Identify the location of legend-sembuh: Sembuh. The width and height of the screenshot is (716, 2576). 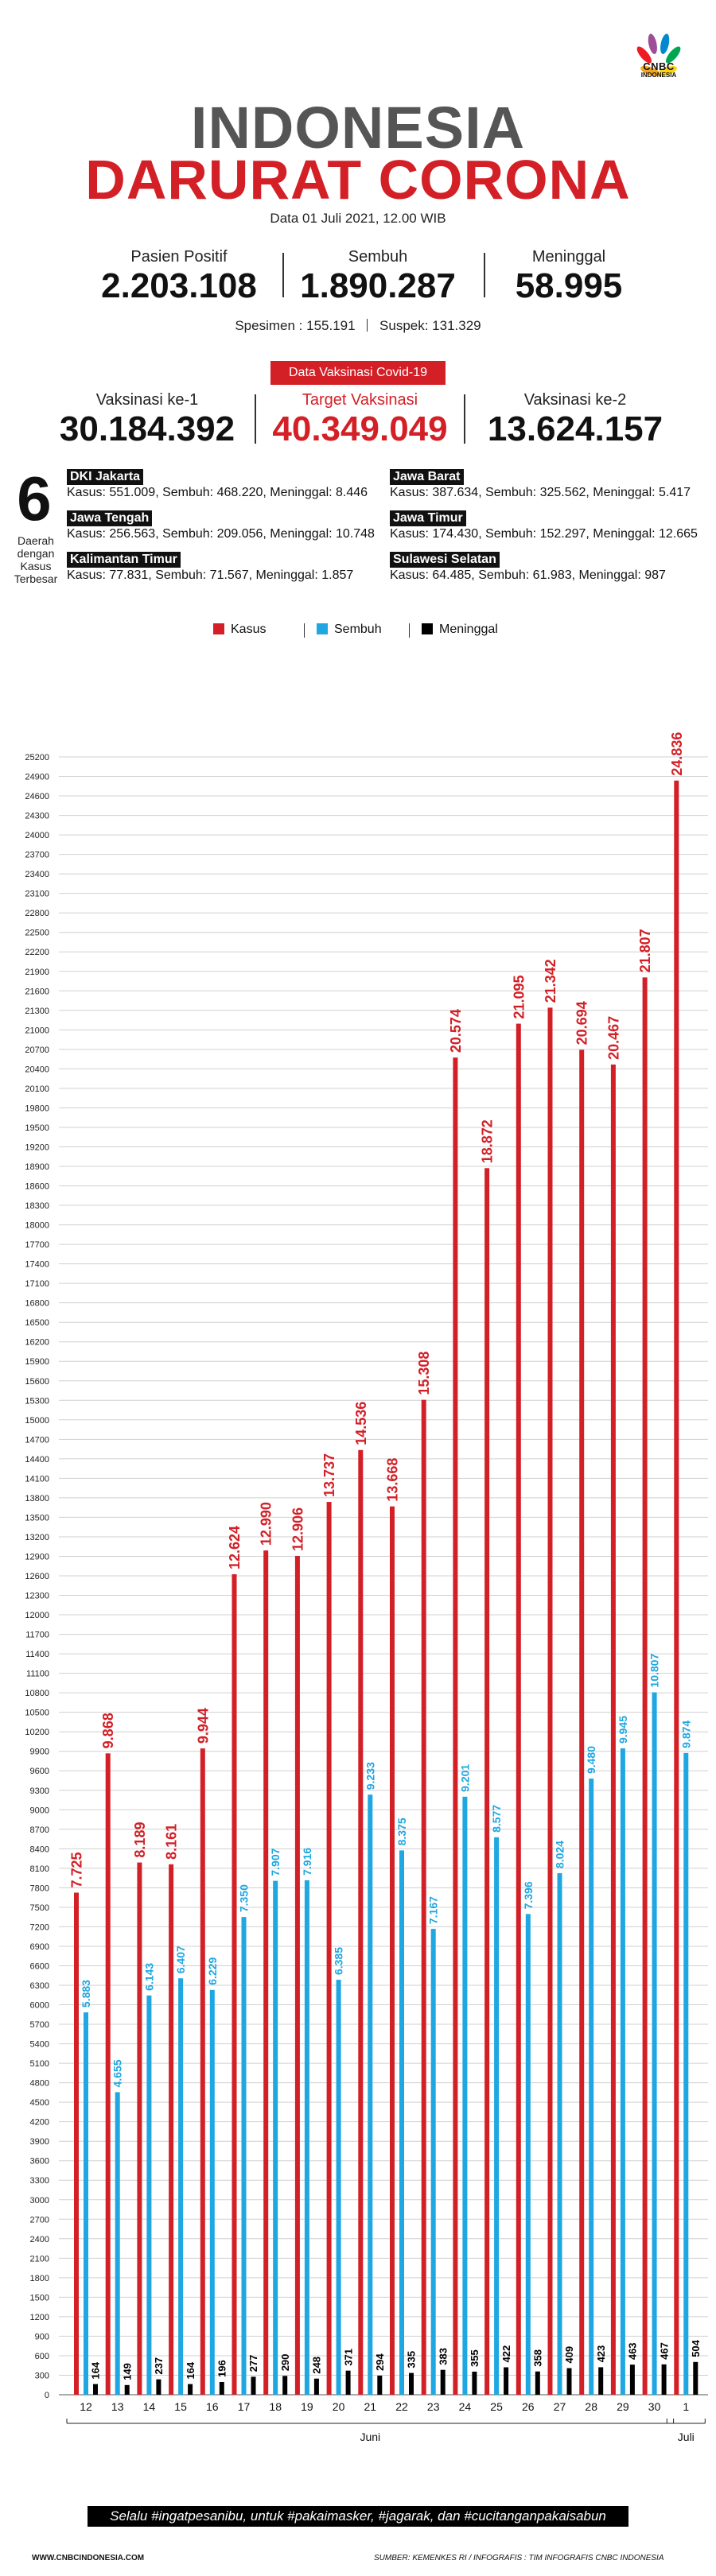
(349, 630).